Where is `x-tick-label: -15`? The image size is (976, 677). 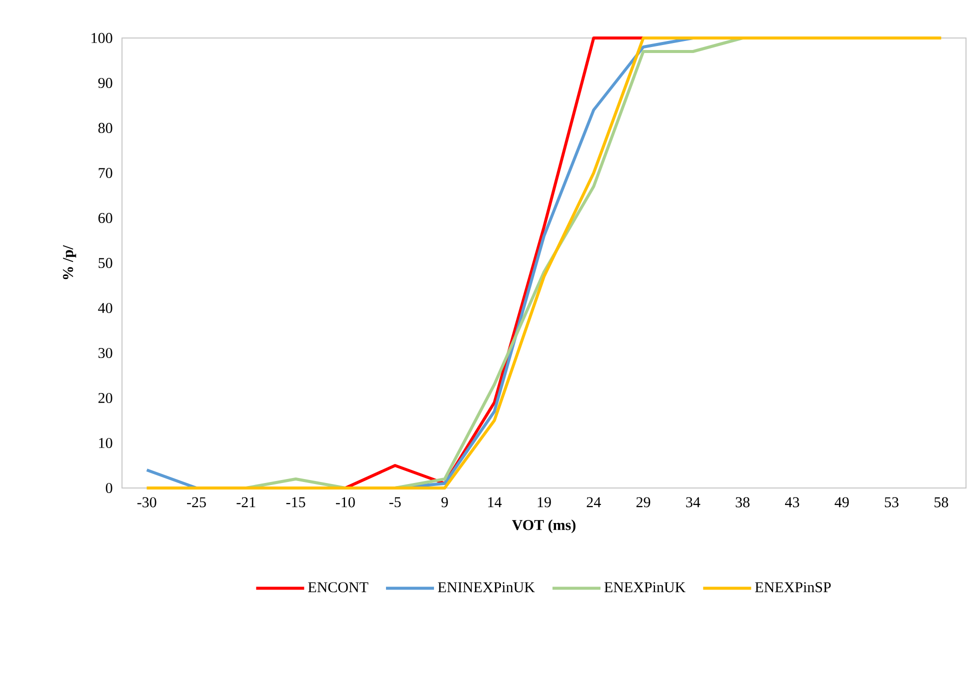
x-tick-label: -15 is located at coordinates (296, 502).